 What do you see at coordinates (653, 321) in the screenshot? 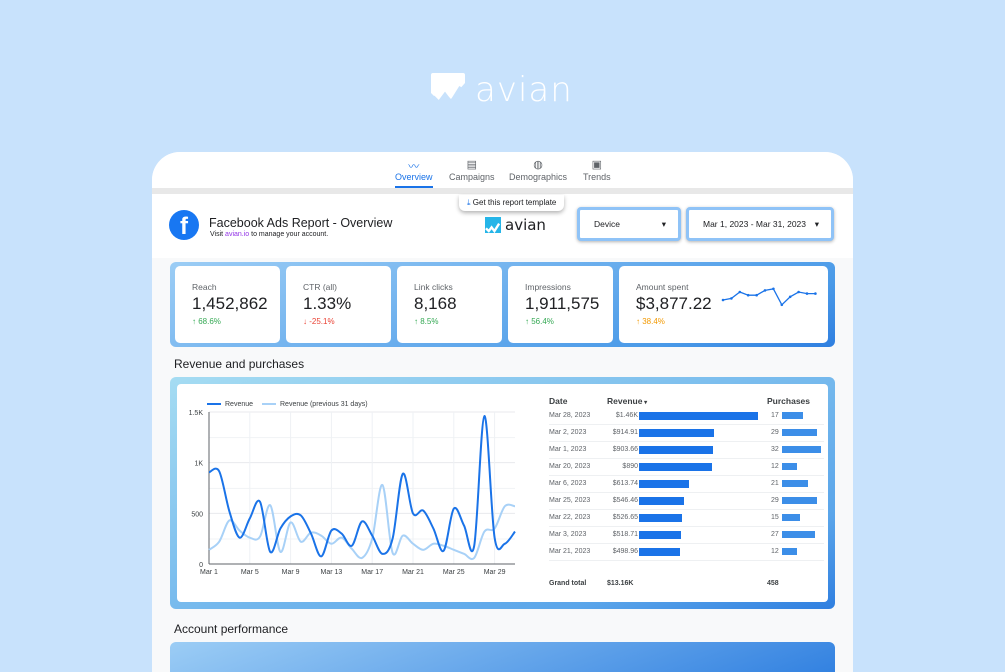
I see `kpi-delta-value: 38.4%` at bounding box center [653, 321].